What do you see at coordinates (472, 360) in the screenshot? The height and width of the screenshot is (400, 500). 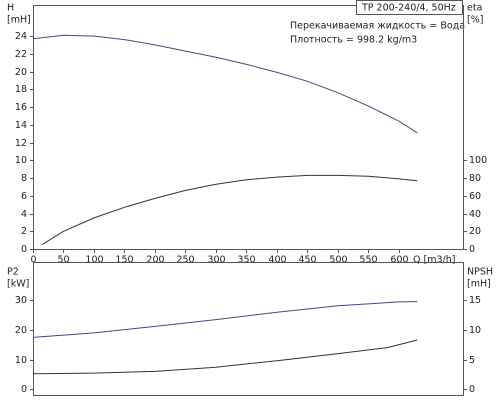 I see `y2-tick-label: 5` at bounding box center [472, 360].